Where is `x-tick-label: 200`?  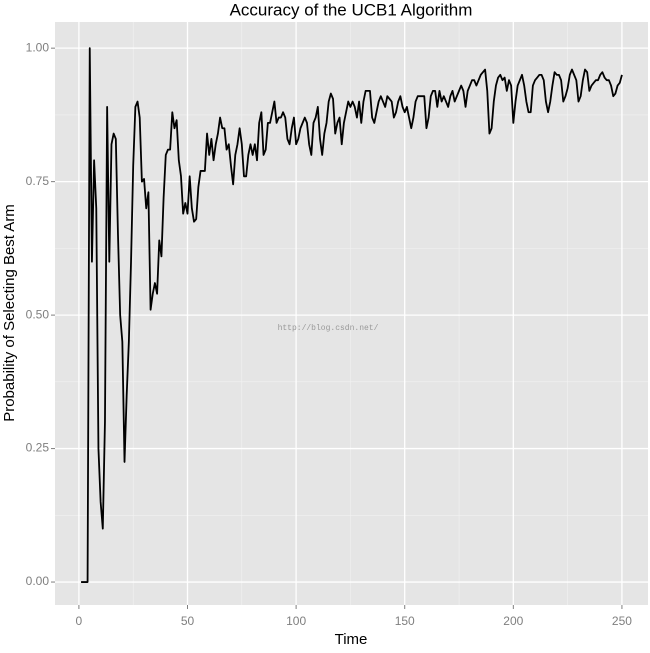 x-tick-label: 200 is located at coordinates (513, 621).